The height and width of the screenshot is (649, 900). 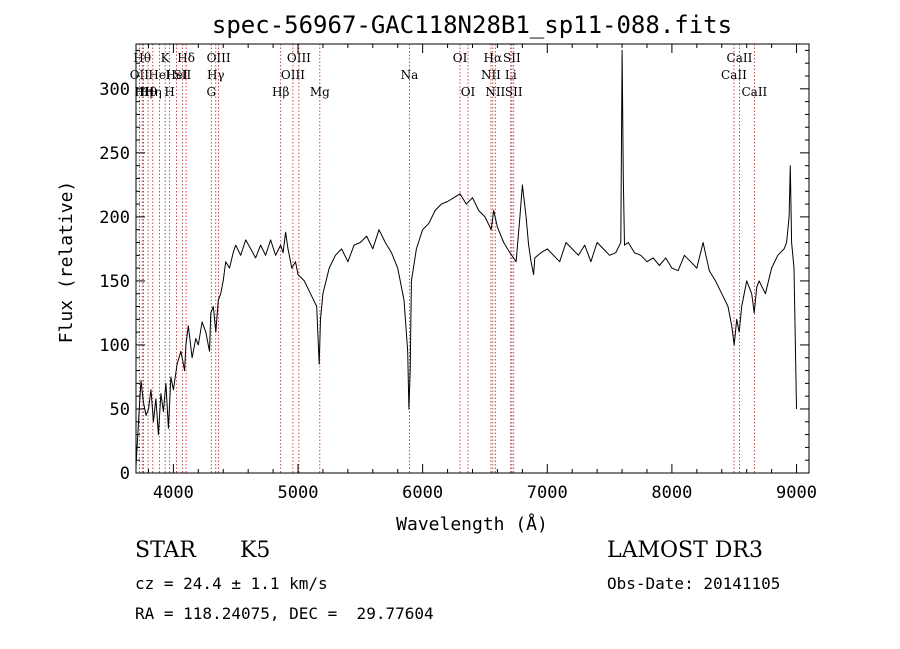 What do you see at coordinates (120, 410) in the screenshot?
I see `y-tick-label-1: 50` at bounding box center [120, 410].